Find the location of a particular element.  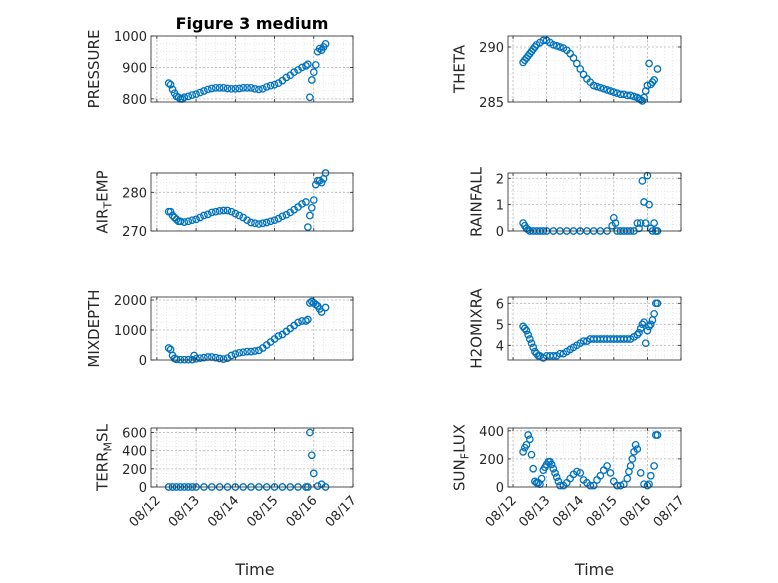

y-tick-label: 270 is located at coordinates (134, 232).